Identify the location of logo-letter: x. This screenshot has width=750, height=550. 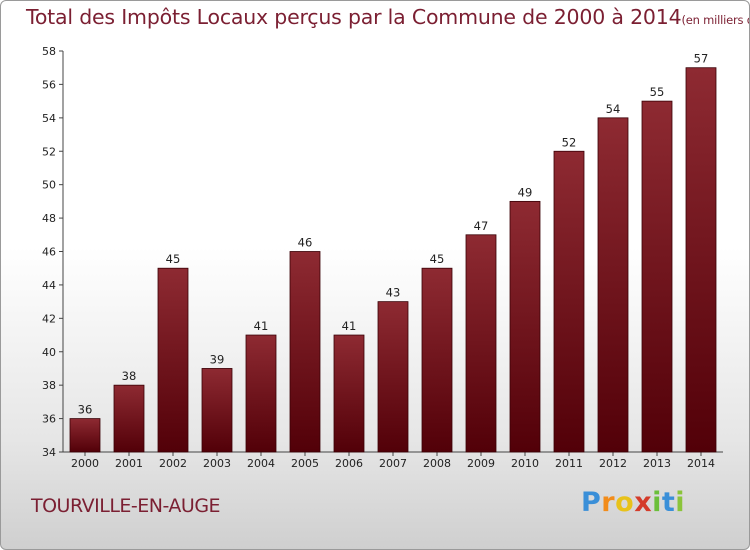
(643, 502).